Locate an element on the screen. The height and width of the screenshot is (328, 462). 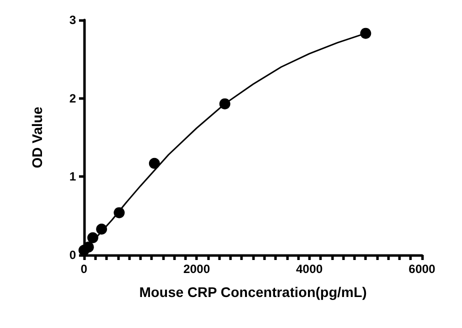
x-axis-title: Mouse CRP Concentration(pg/mL) is located at coordinates (253, 292).